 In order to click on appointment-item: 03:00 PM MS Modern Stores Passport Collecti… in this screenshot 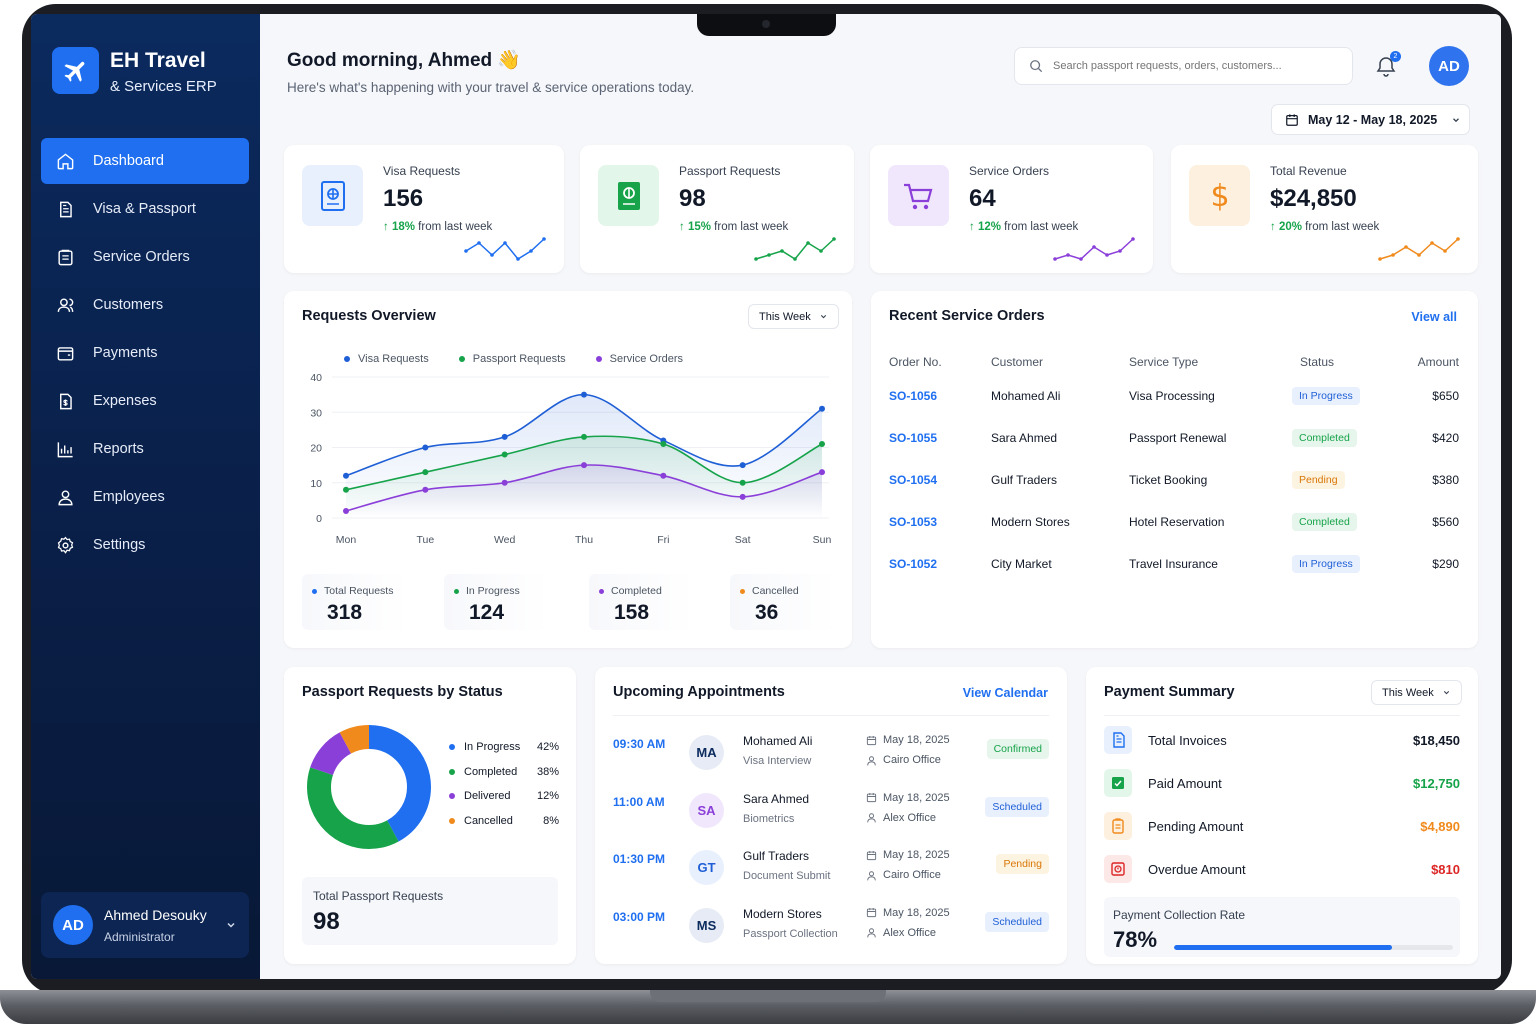, I will do `click(831, 925)`.